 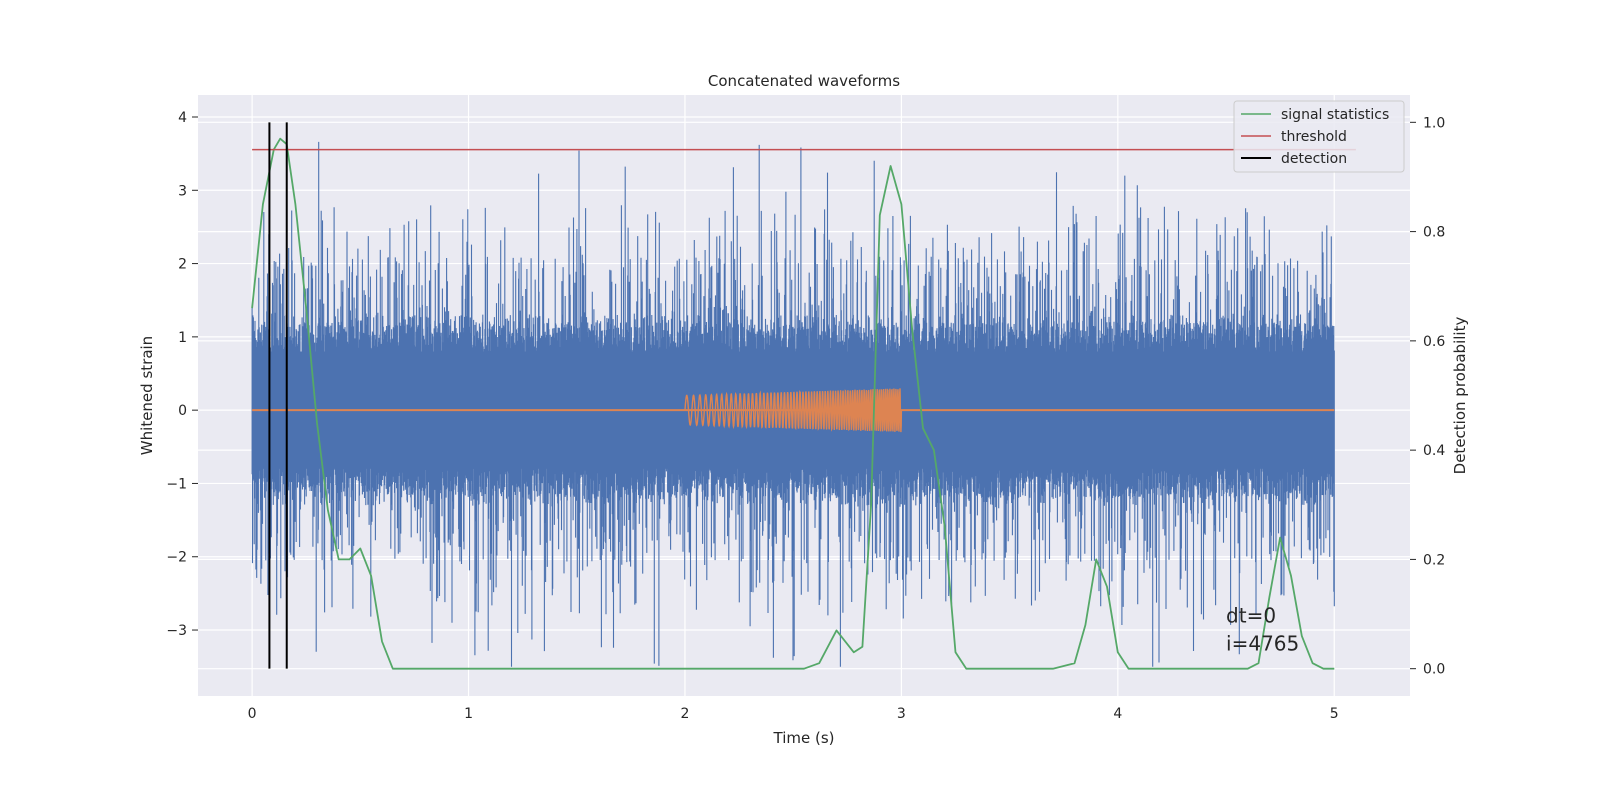 What do you see at coordinates (1335, 115) in the screenshot?
I see `legend-label-signal-statistics: signal statistics` at bounding box center [1335, 115].